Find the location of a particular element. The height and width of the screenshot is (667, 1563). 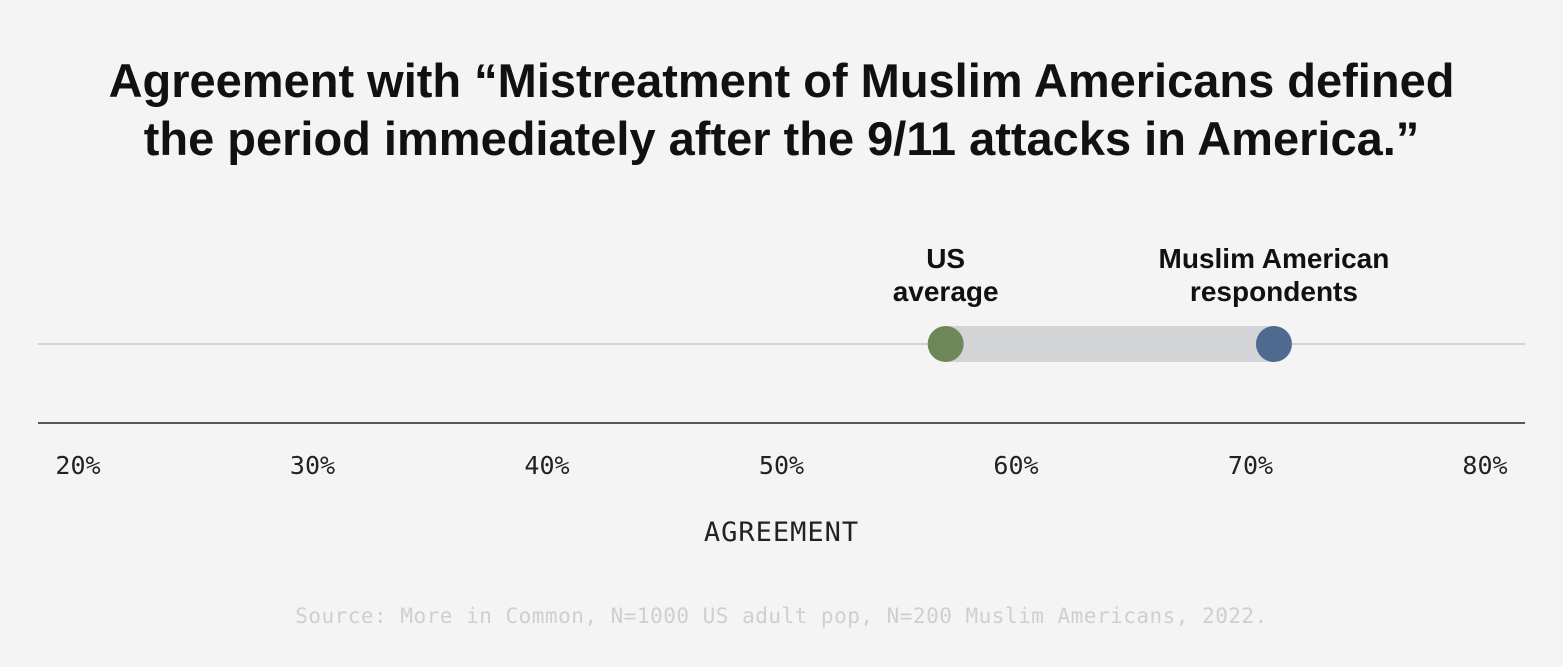

us-average-label-line-2: average is located at coordinates (946, 291).